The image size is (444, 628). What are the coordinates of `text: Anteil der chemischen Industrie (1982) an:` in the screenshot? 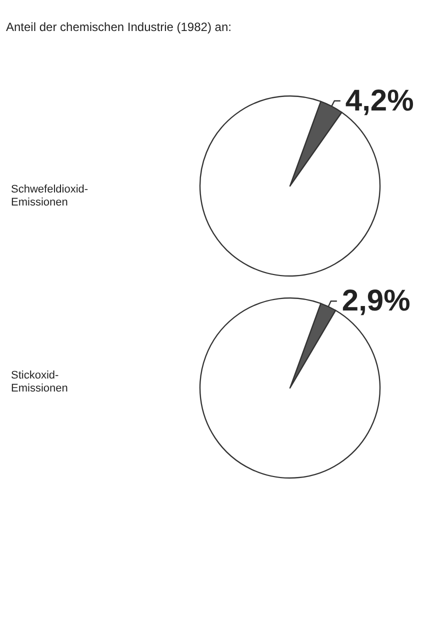 It's located at (119, 27).